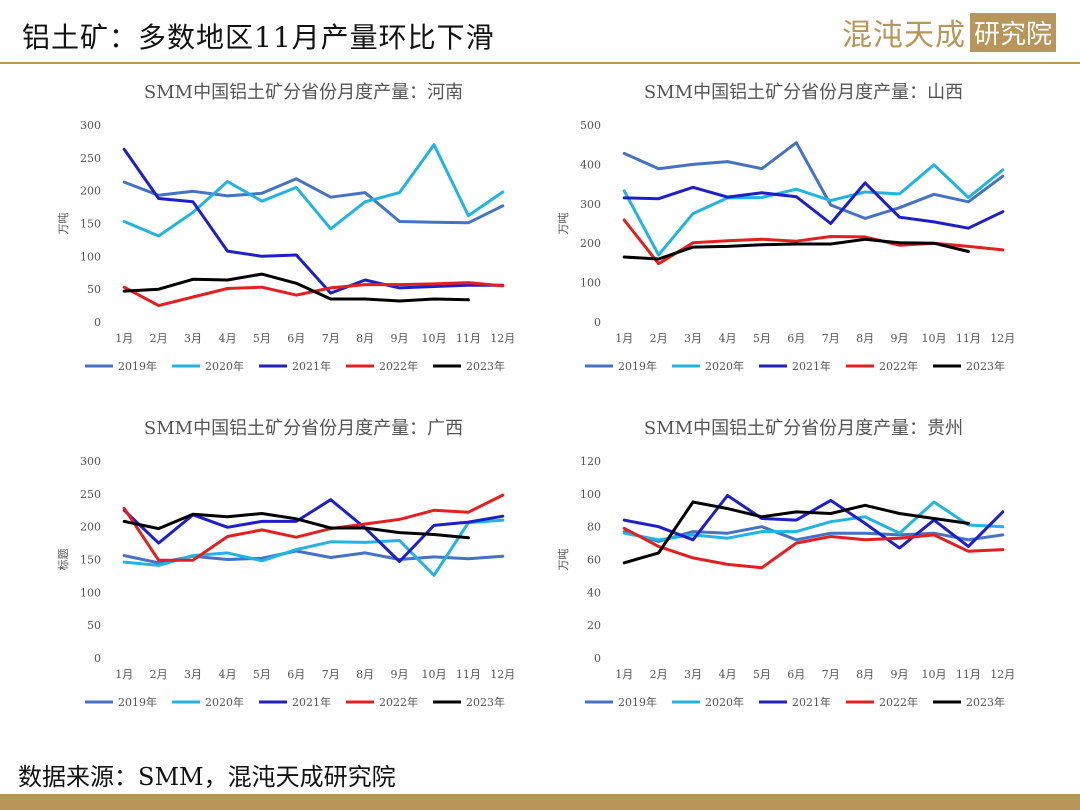  Describe the element at coordinates (540, 32) in the screenshot. I see `header: 铝土矿：多数地区11月产量环比下滑 混沌天成 研究院` at that location.